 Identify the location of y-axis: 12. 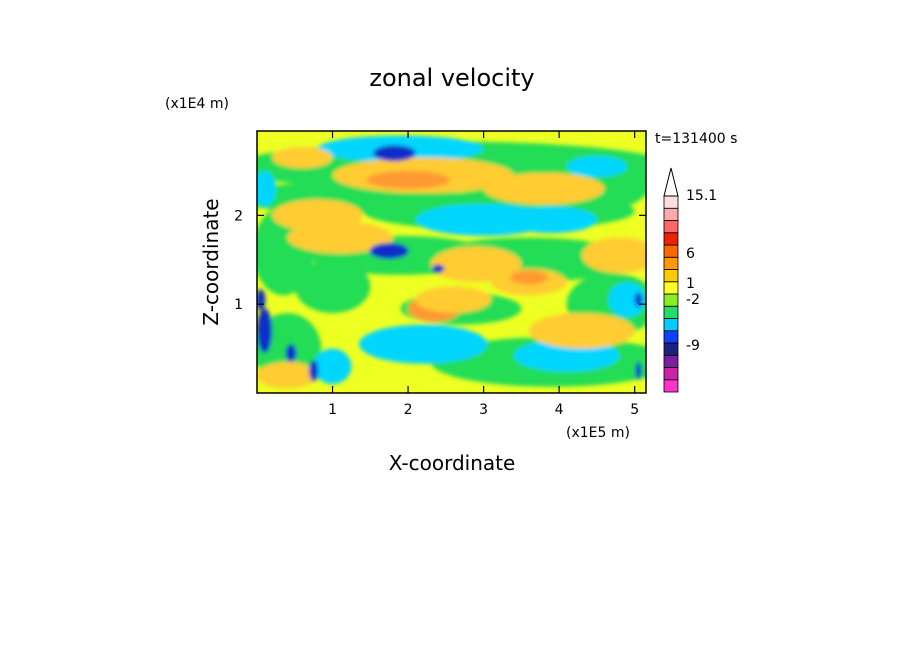
(440, 260).